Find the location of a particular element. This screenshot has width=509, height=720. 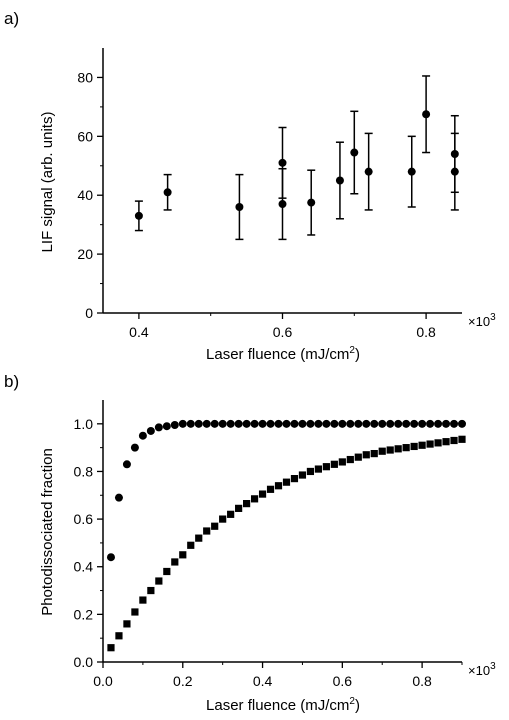

panel-b-label: b) is located at coordinates (11, 381).